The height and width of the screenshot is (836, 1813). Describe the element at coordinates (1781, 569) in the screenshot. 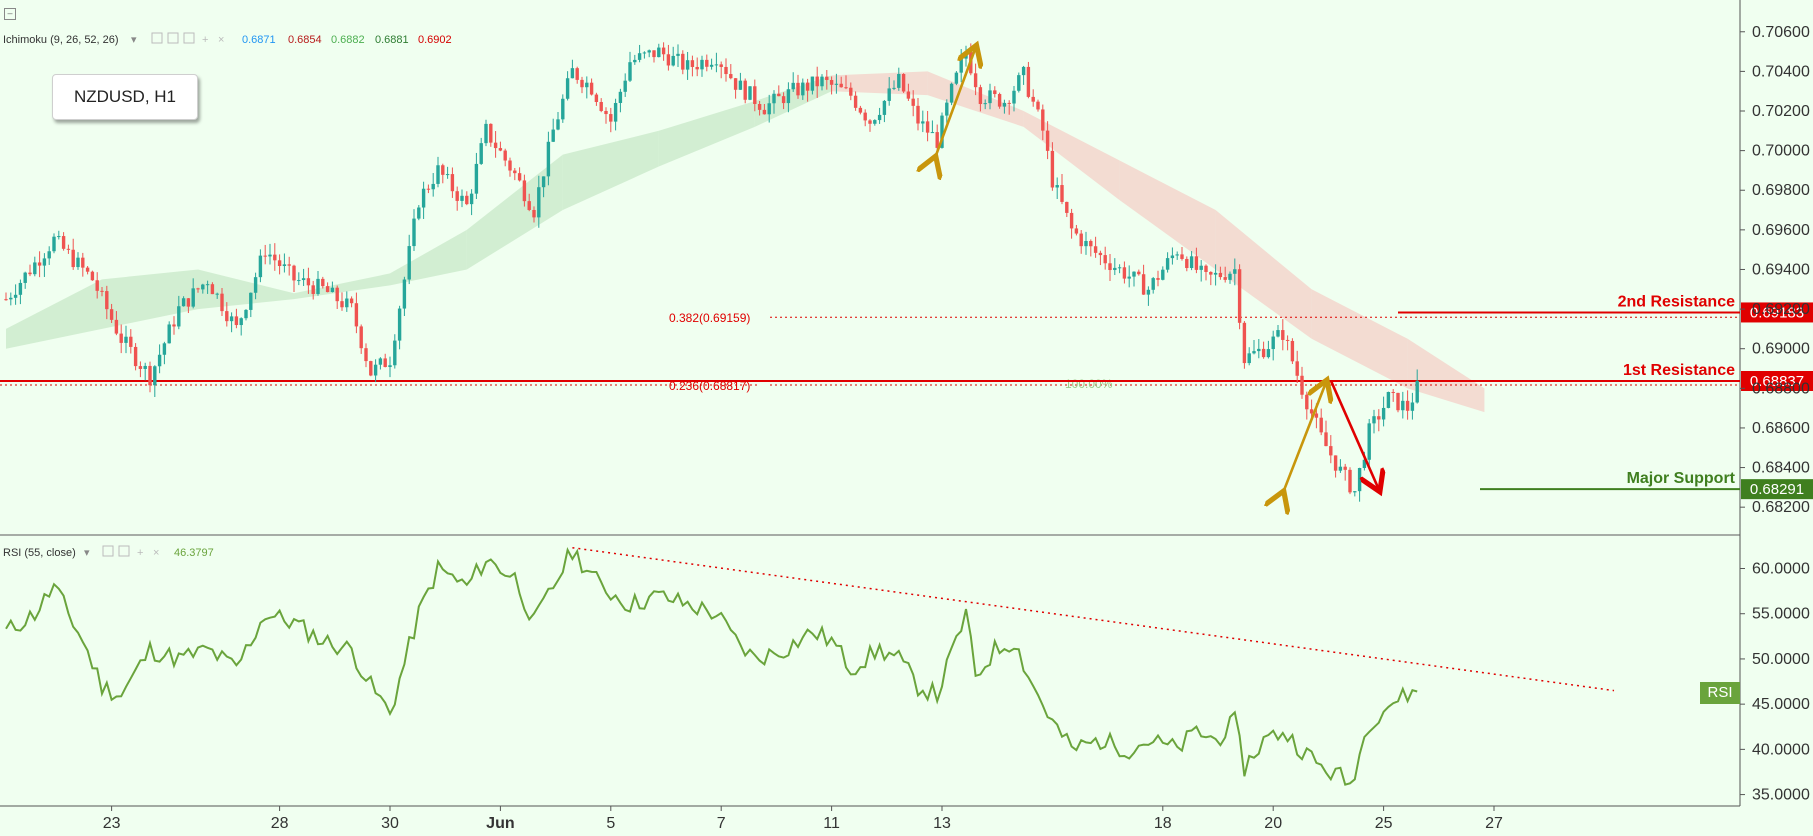

I see `rsi-tick-label: 60.0000` at that location.